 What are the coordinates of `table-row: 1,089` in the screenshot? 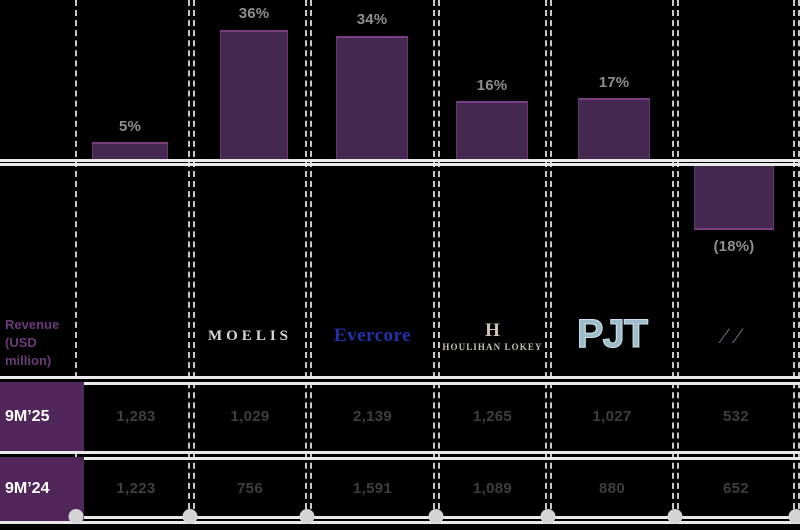 It's located at (492, 488).